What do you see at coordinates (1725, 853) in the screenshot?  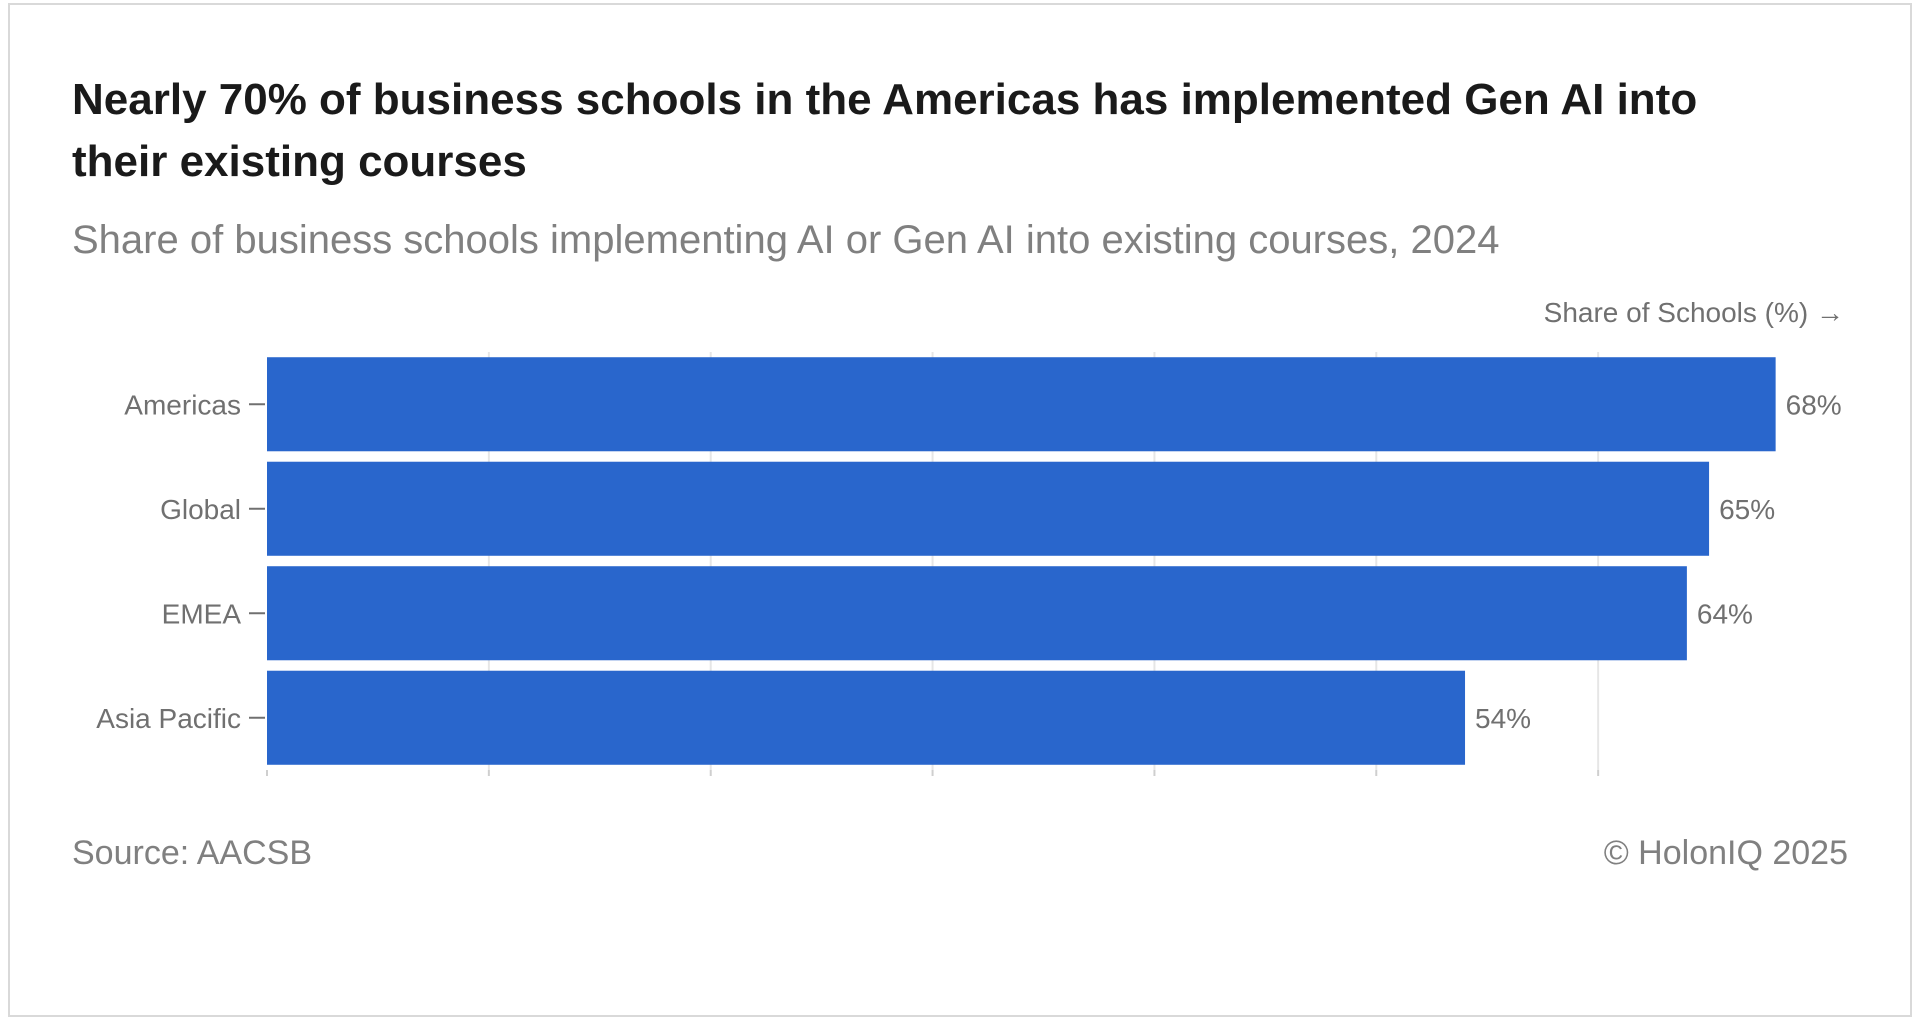 I see `copyright-note: © HolonIQ 2025` at bounding box center [1725, 853].